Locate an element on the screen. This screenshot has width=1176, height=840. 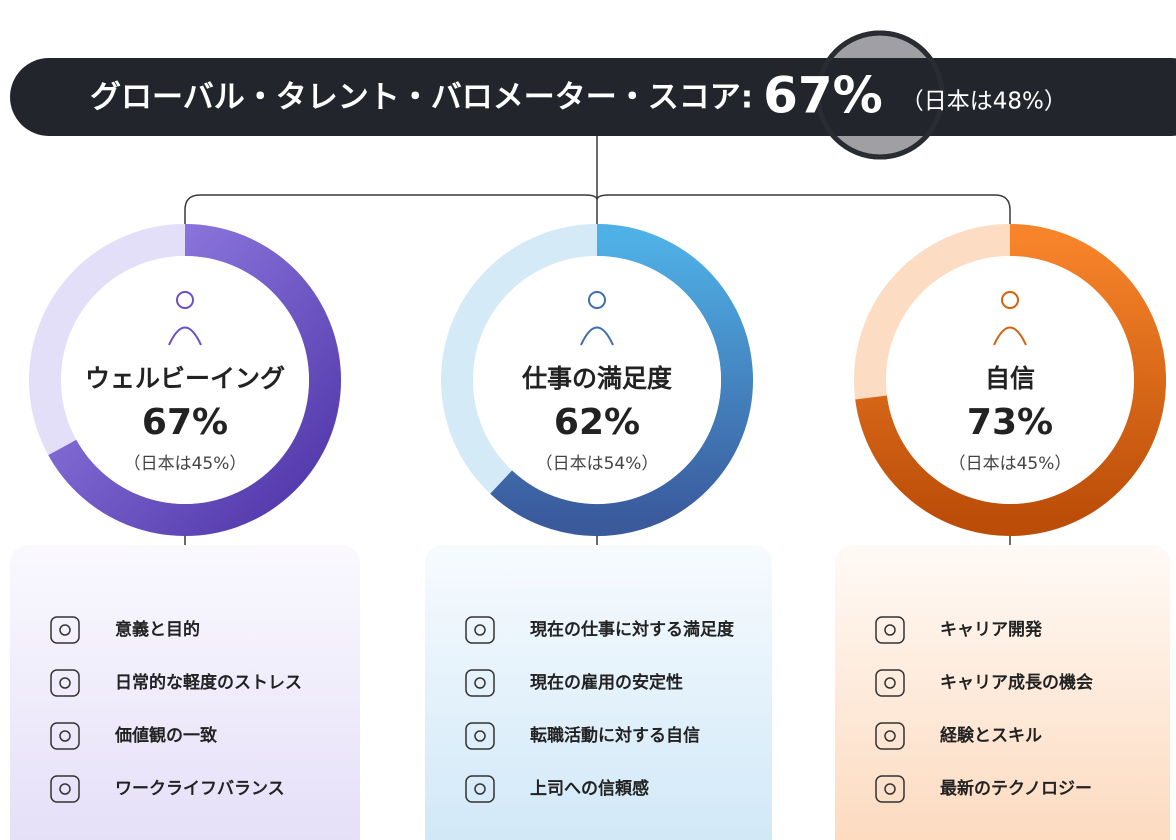
item-label: キャリア開発 is located at coordinates (991, 629).